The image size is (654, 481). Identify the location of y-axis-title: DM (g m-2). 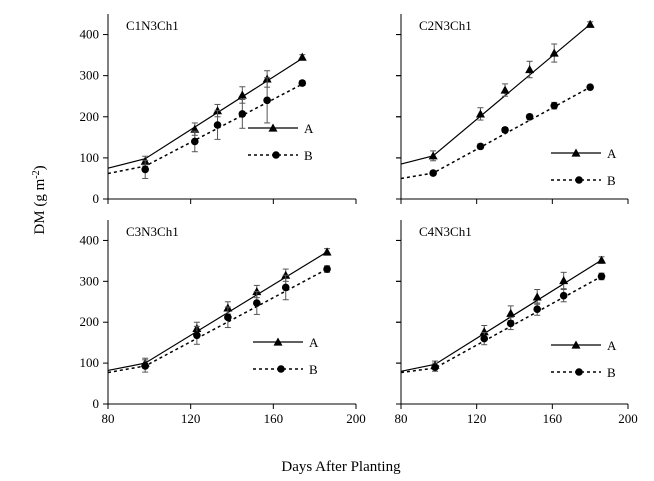
(40, 199).